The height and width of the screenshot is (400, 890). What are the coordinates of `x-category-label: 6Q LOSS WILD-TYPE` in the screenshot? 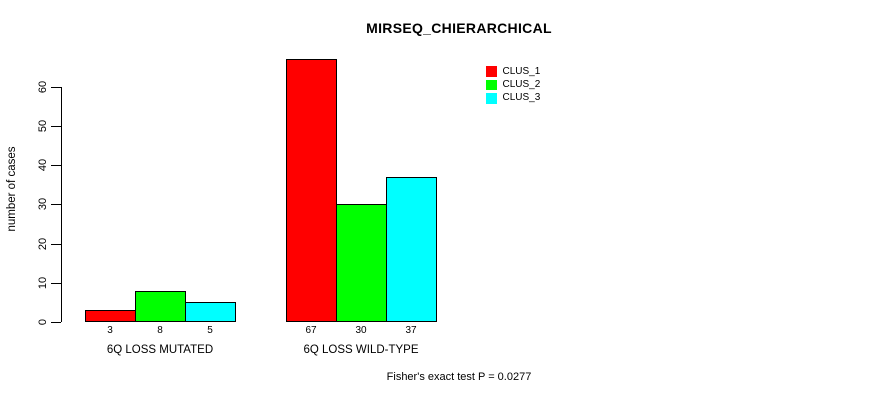 It's located at (361, 350).